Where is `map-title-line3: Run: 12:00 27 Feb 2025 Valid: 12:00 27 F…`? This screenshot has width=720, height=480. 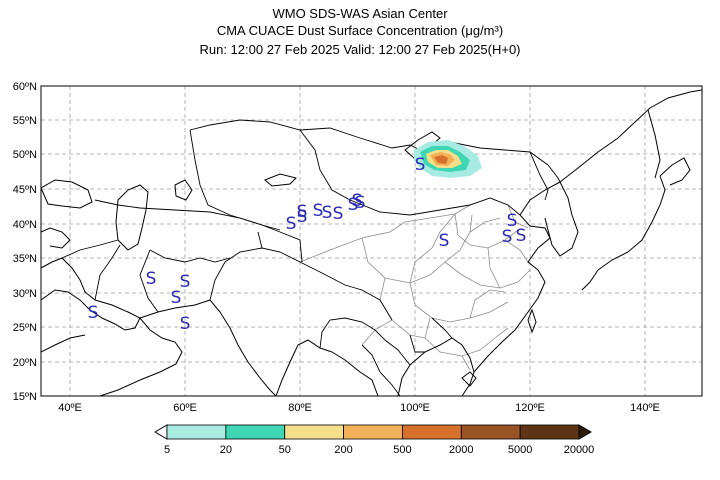 map-title-line3: Run: 12:00 27 Feb 2025 Valid: 12:00 27 F… is located at coordinates (360, 49).